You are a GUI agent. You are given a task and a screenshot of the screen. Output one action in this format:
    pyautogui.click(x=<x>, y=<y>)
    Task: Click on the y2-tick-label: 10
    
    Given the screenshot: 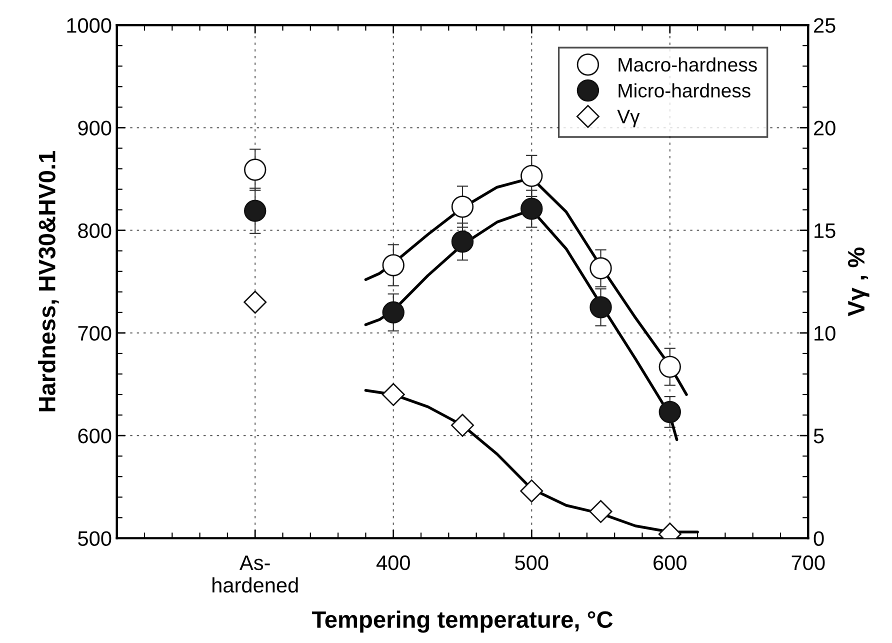 What is the action you would take?
    pyautogui.click(x=825, y=333)
    